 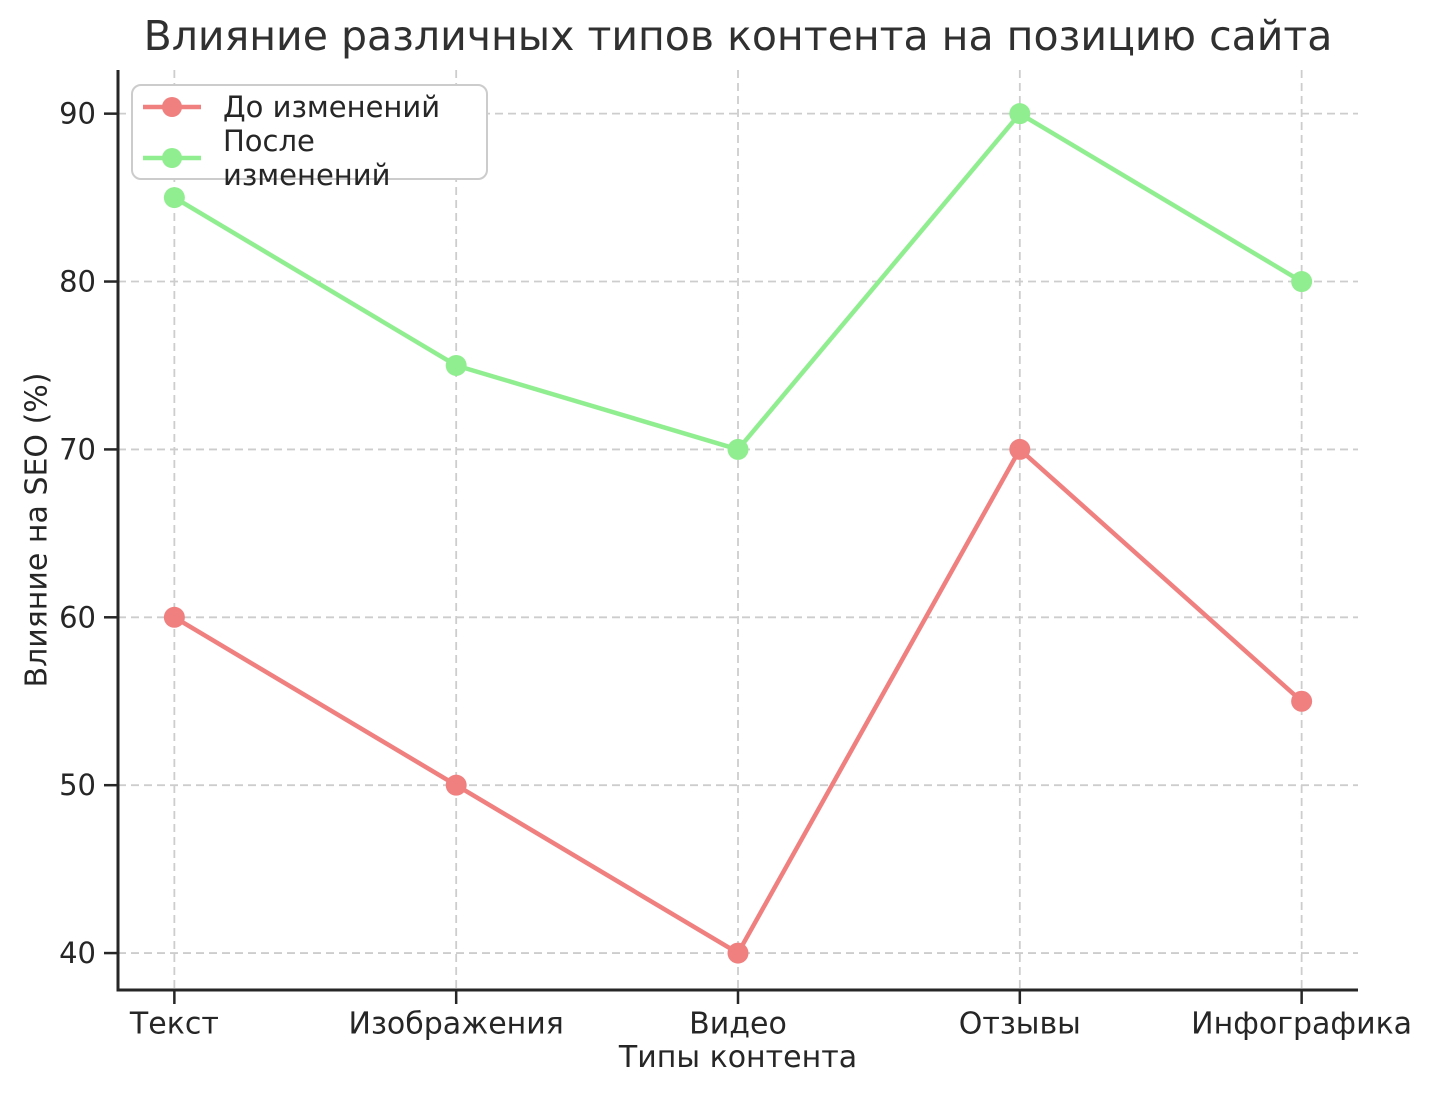 What do you see at coordinates (77, 282) in the screenshot?
I see `y-tick-label: 80` at bounding box center [77, 282].